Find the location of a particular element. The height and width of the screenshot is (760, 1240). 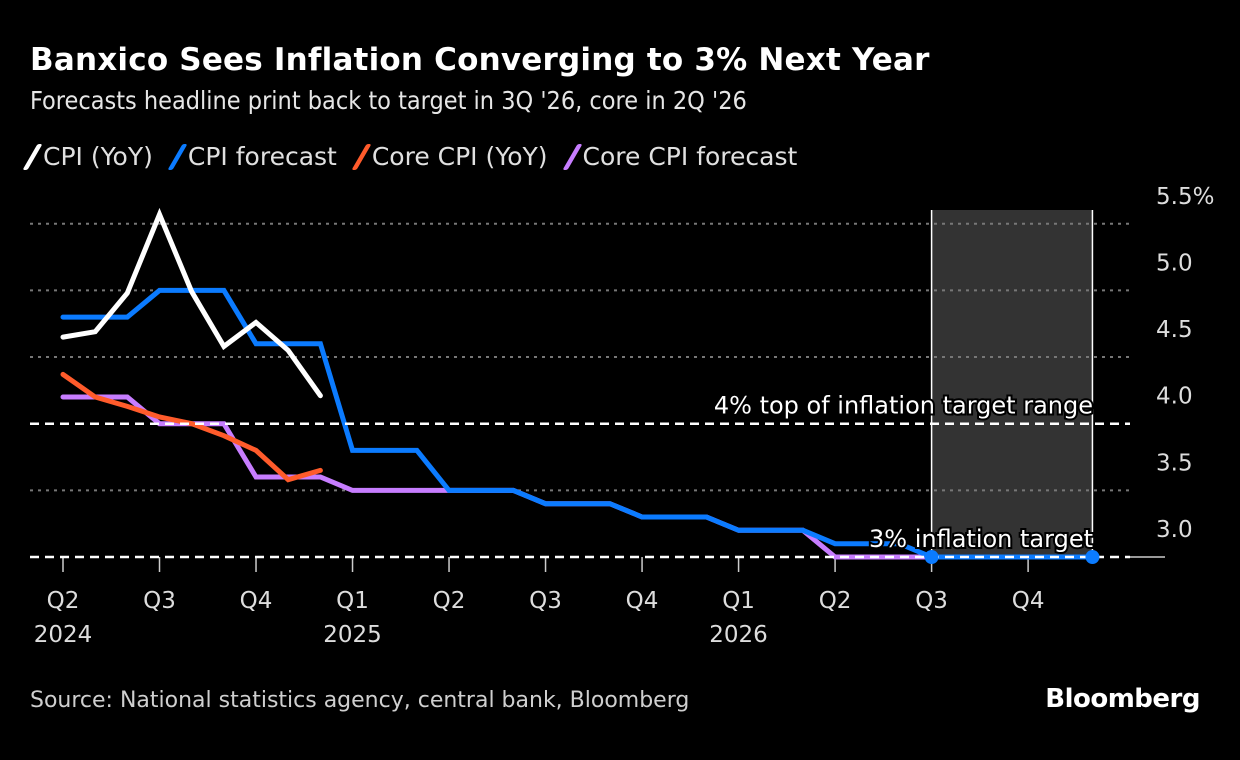

y-tick-label: 5.5% is located at coordinates (1185, 197).